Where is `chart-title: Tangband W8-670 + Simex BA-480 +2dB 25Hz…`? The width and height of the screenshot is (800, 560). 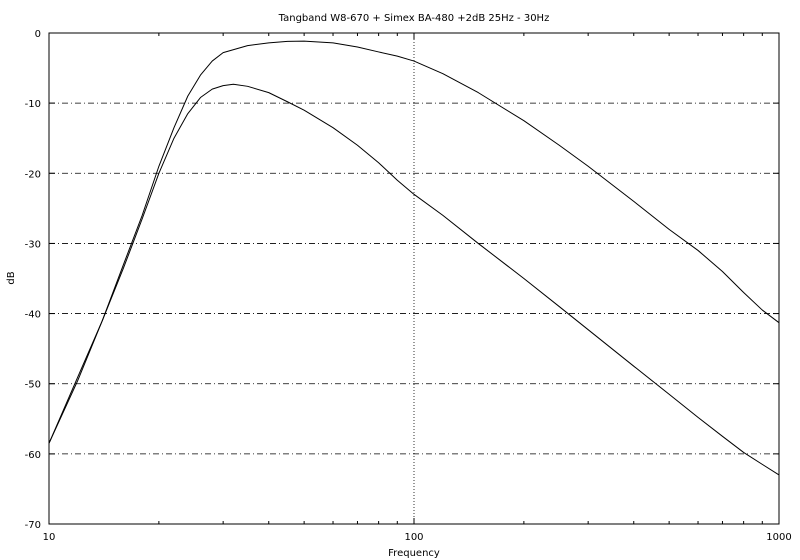 chart-title: Tangband W8-670 + Simex BA-480 +2dB 25Hz… is located at coordinates (414, 18).